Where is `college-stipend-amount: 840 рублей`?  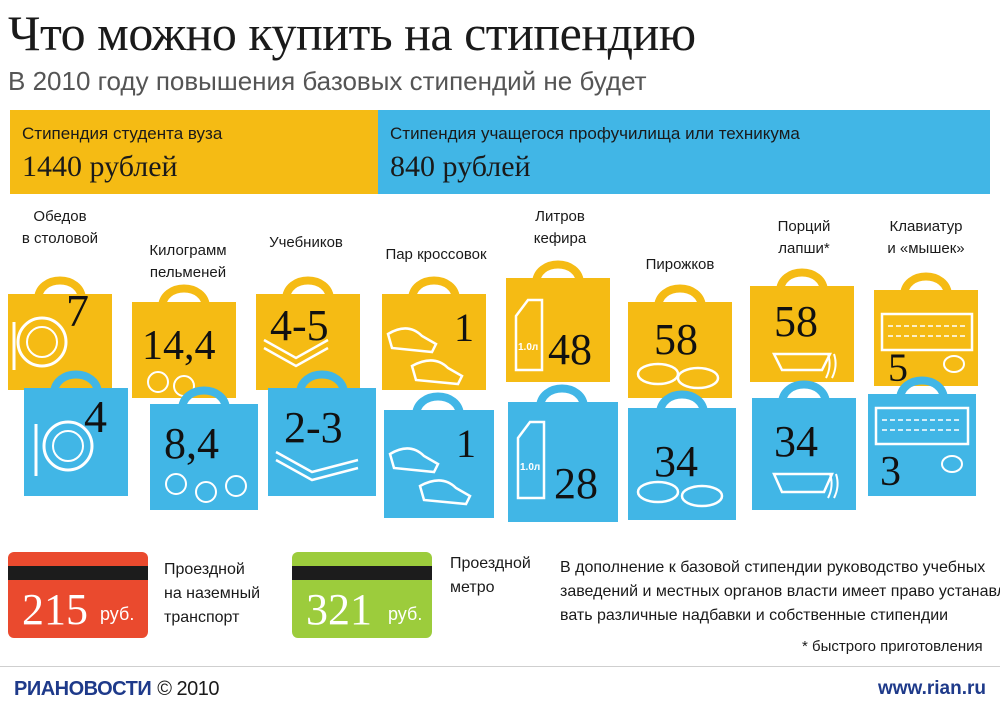 college-stipend-amount: 840 рублей is located at coordinates (460, 166).